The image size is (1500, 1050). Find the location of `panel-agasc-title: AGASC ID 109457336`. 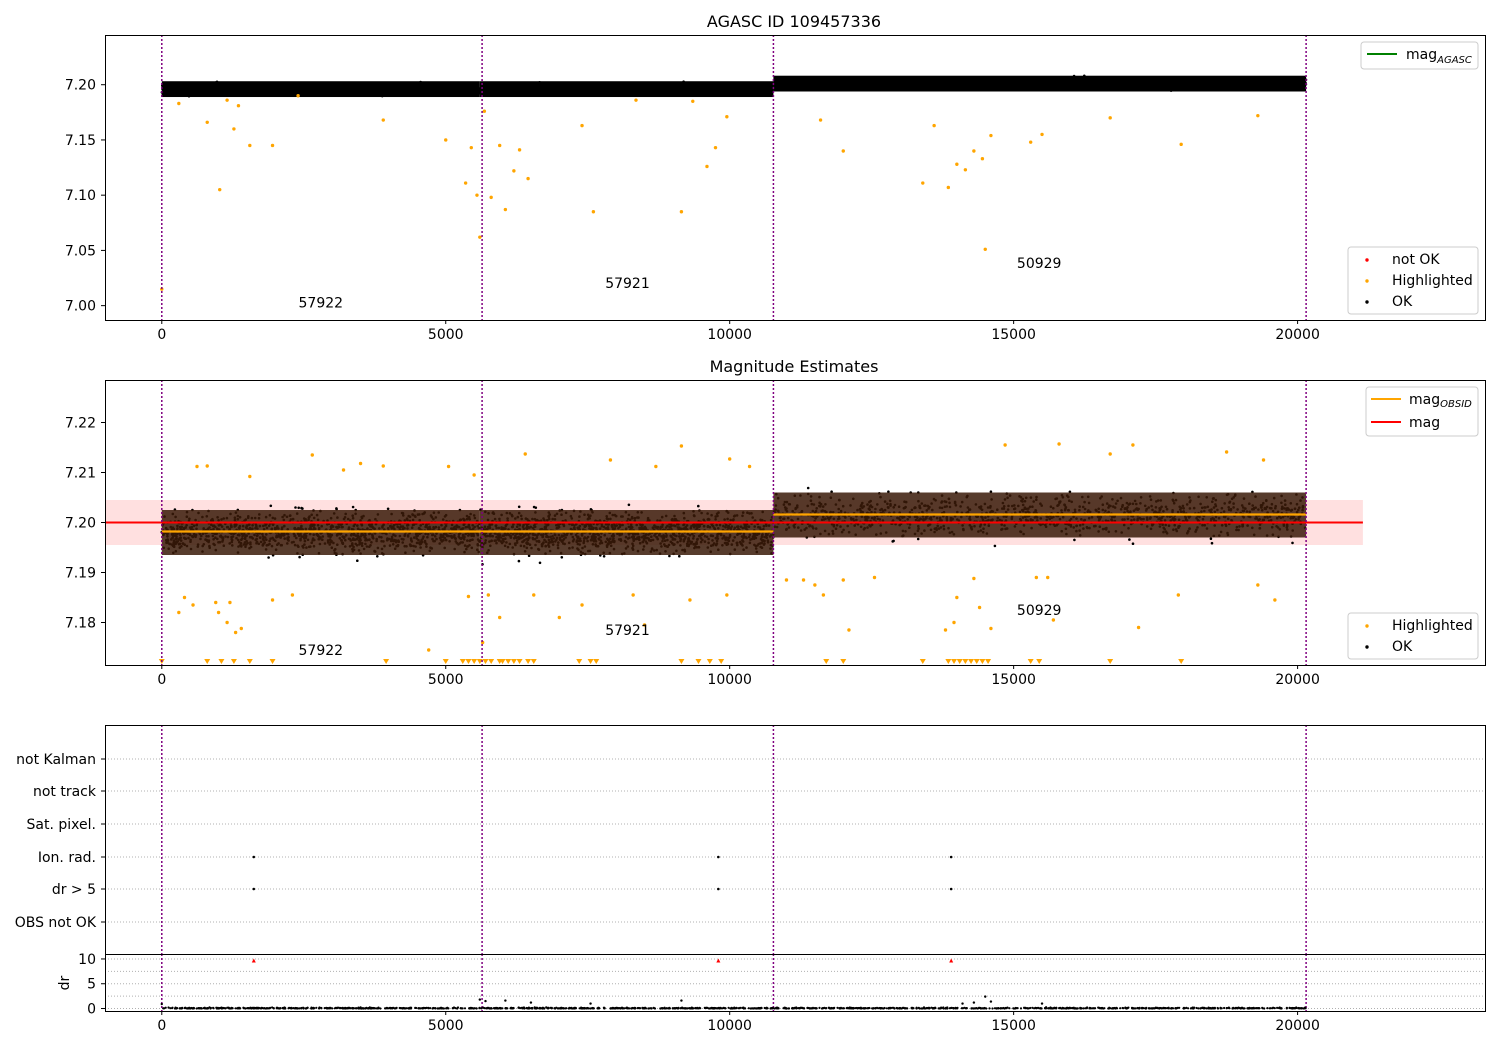

panel-agasc-title: AGASC ID 109457336 is located at coordinates (794, 21).